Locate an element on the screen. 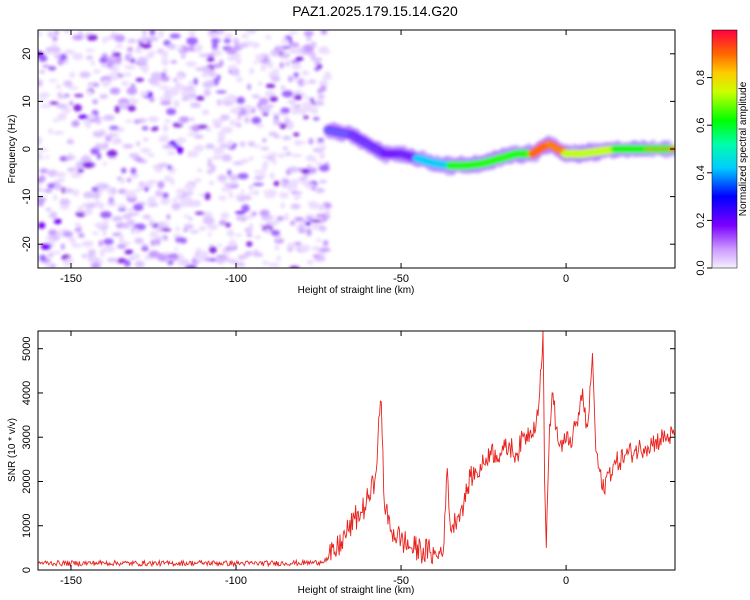 The image size is (750, 600). figure-title: PAZ1.2025.179.15.14.G20 is located at coordinates (375, 11).